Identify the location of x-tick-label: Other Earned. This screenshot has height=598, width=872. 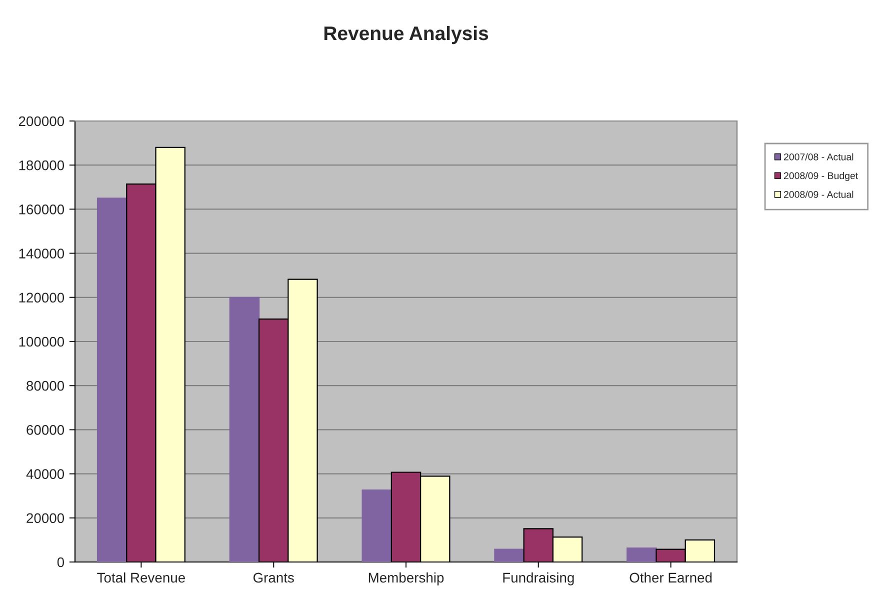
(671, 577).